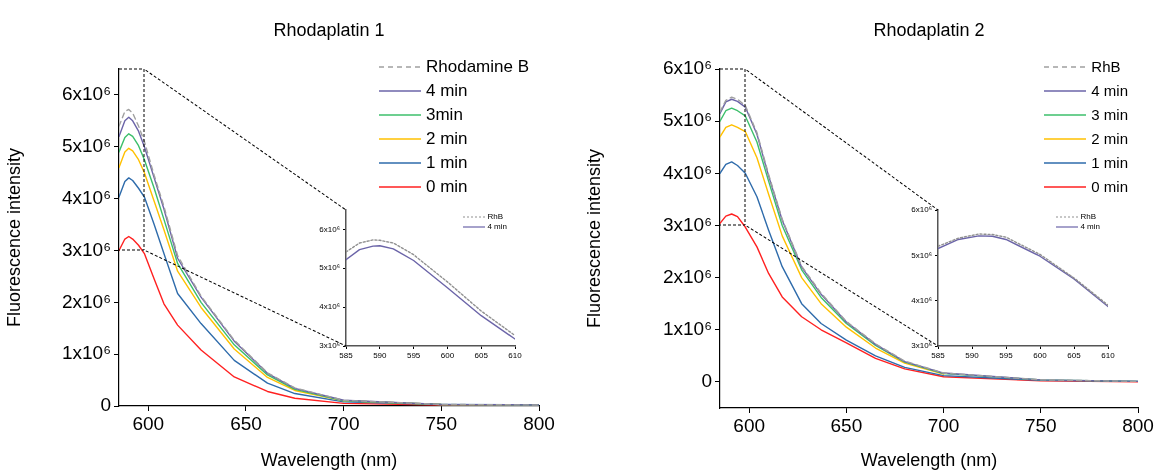  What do you see at coordinates (444, 115) in the screenshot?
I see `legend-label: 3min` at bounding box center [444, 115].